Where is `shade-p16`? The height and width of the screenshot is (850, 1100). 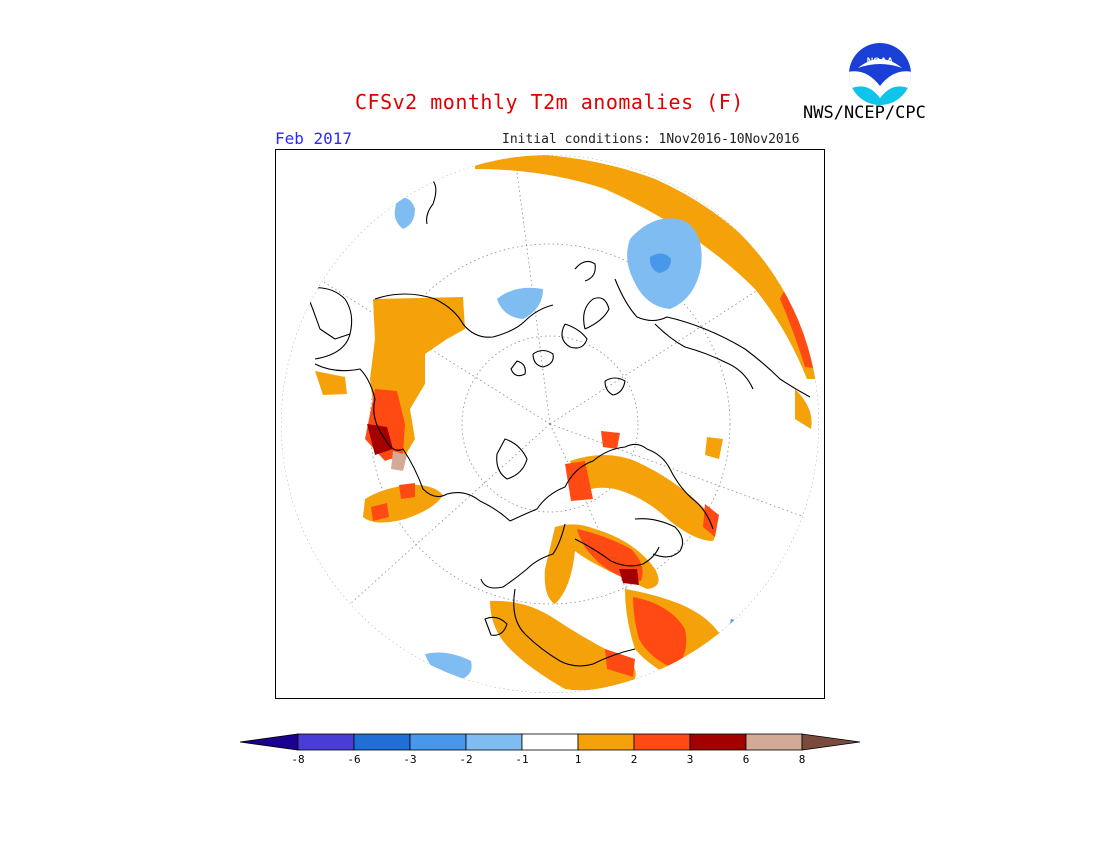 shade-p16 is located at coordinates (711, 520).